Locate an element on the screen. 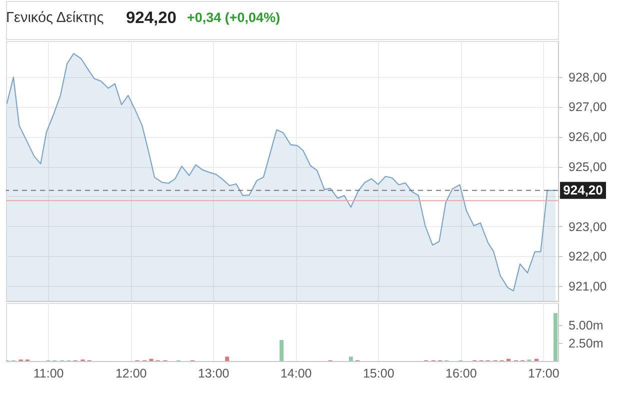 The width and height of the screenshot is (617, 404). y-tick-label: 921,00 is located at coordinates (587, 287).